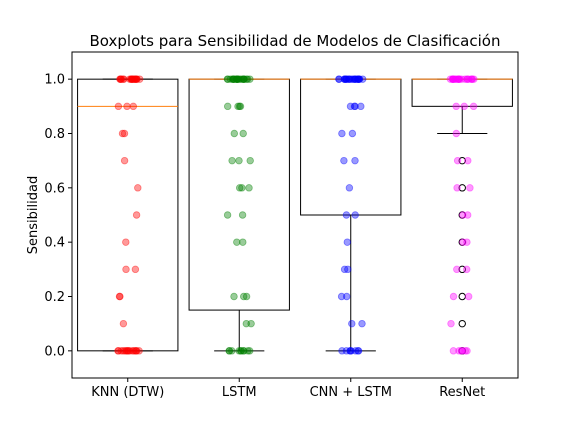 This screenshot has width=576, height=432. Describe the element at coordinates (54, 297) in the screenshot. I see `y-tick-label: 0.2` at that location.